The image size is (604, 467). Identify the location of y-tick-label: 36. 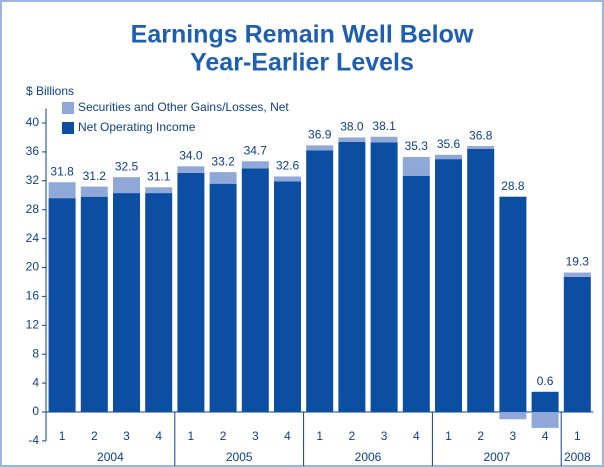
(33, 151).